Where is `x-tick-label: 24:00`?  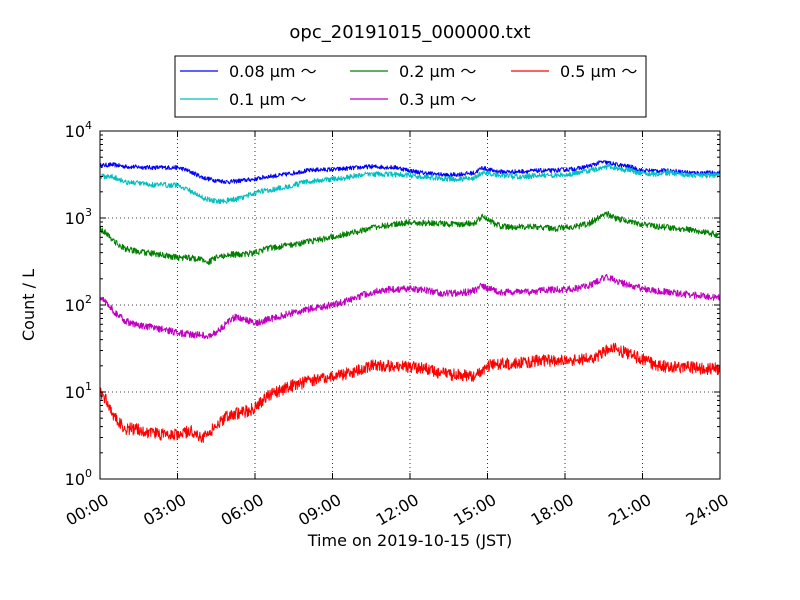 x-tick-label: 24:00 is located at coordinates (707, 510).